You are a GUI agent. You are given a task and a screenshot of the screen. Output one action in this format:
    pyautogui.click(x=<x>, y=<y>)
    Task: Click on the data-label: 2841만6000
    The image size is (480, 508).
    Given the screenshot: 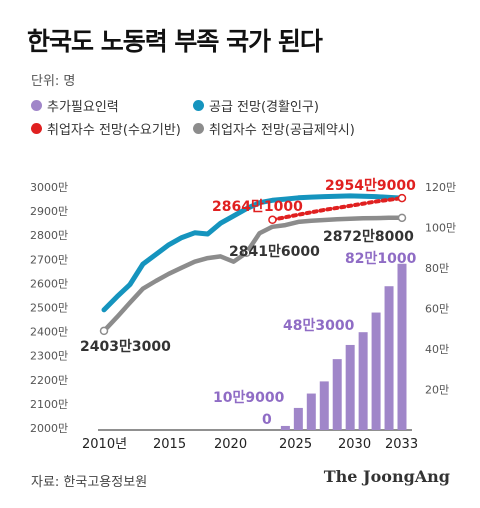 What is the action you would take?
    pyautogui.click(x=274, y=252)
    